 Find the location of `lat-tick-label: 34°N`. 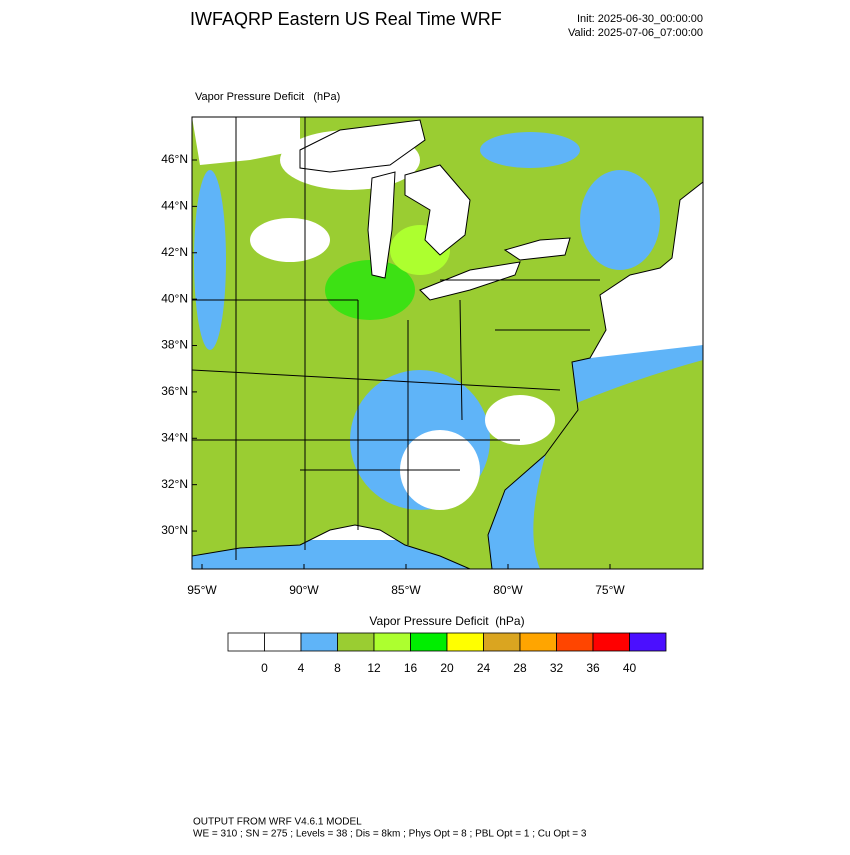

lat-tick-label: 34°N is located at coordinates (174, 437).